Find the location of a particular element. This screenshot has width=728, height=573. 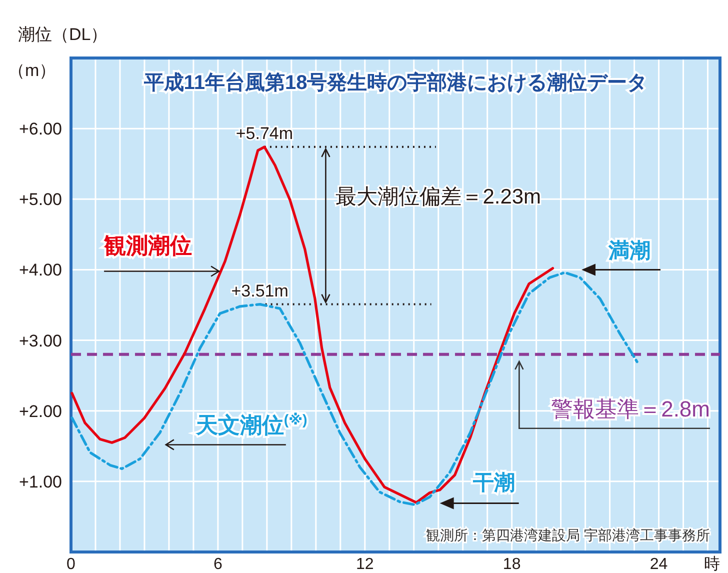

series-label: 観測潮位 is located at coordinates (147, 245).